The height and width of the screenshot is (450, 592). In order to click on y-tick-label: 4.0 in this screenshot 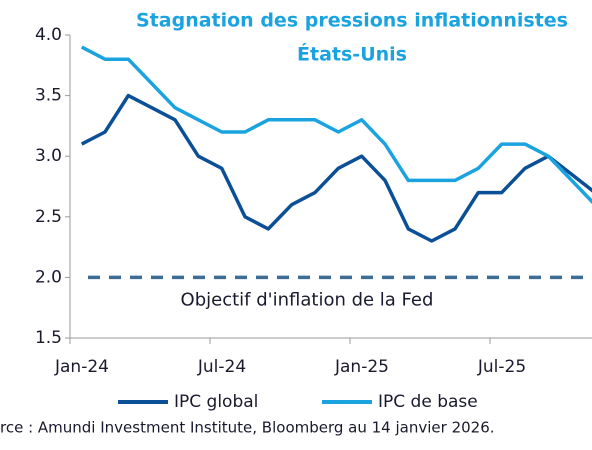, I will do `click(48, 35)`.